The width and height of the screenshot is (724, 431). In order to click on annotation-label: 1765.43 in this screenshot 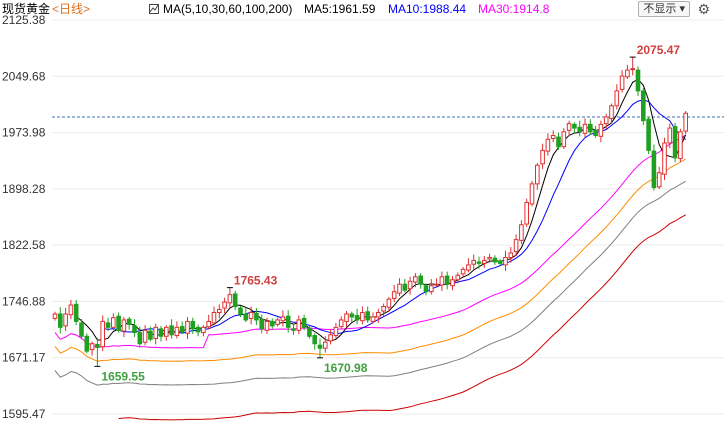, I will do `click(256, 281)`.